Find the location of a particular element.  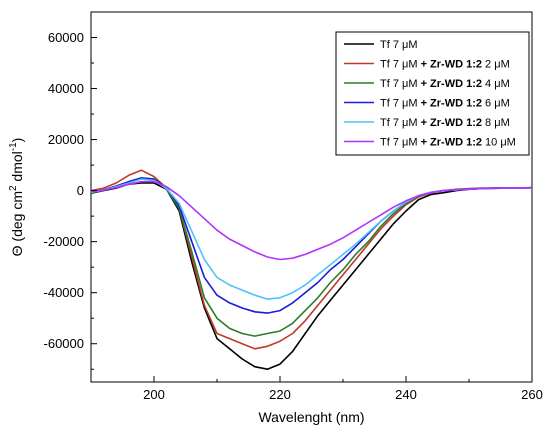

y-tick-label: -60000 is located at coordinates (64, 343).